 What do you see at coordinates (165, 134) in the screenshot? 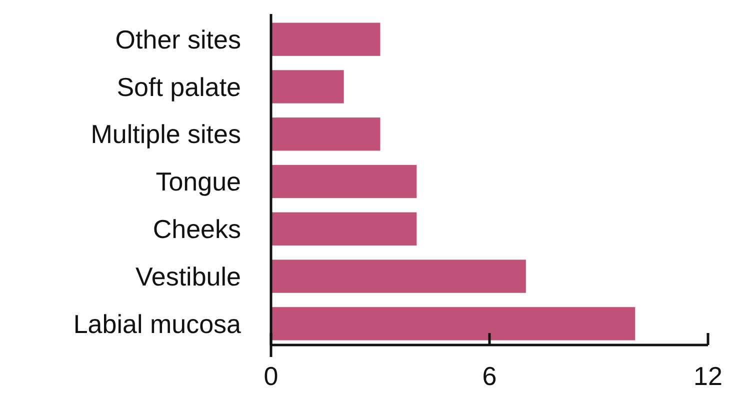
I see `y-tick-label: Multiple sites` at bounding box center [165, 134].